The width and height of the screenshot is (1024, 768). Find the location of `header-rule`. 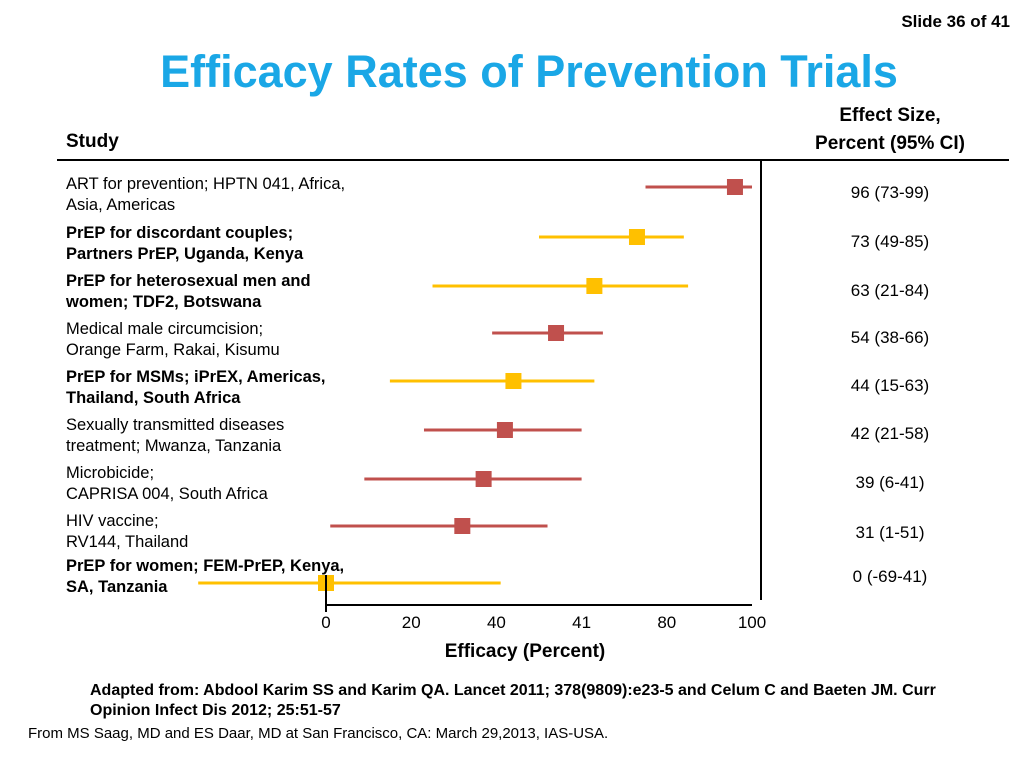

header-rule is located at coordinates (533, 160).